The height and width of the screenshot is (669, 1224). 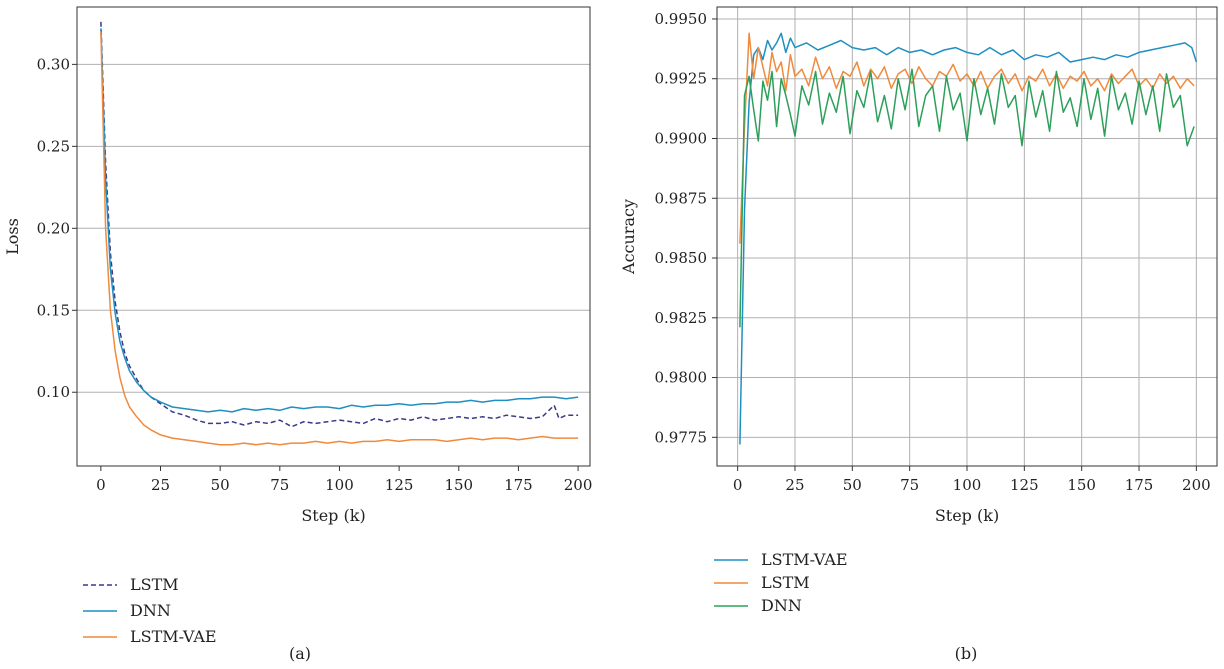 I want to click on y-tick-label: 0.9875, so click(x=681, y=198).